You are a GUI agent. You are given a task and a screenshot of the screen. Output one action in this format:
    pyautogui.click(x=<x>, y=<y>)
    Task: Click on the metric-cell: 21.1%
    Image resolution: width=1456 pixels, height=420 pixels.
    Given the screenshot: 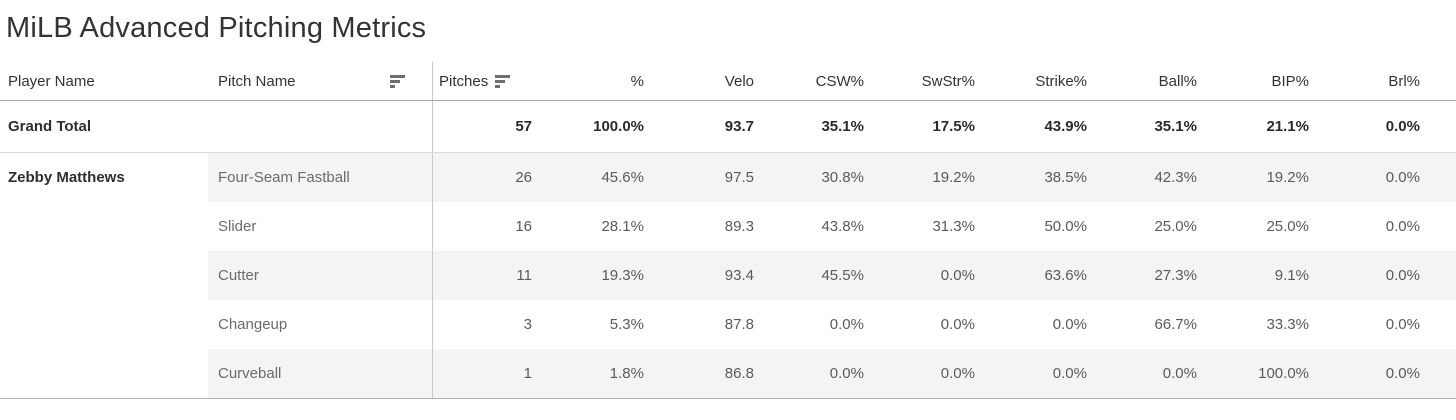 What is the action you would take?
    pyautogui.click(x=1287, y=126)
    